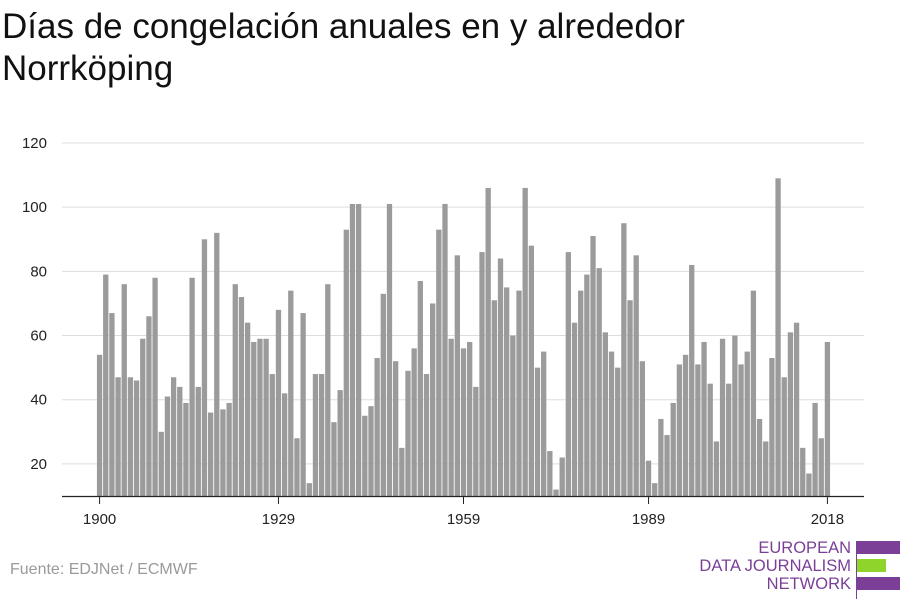  I want to click on x-tick-label: 1900, so click(99, 519).